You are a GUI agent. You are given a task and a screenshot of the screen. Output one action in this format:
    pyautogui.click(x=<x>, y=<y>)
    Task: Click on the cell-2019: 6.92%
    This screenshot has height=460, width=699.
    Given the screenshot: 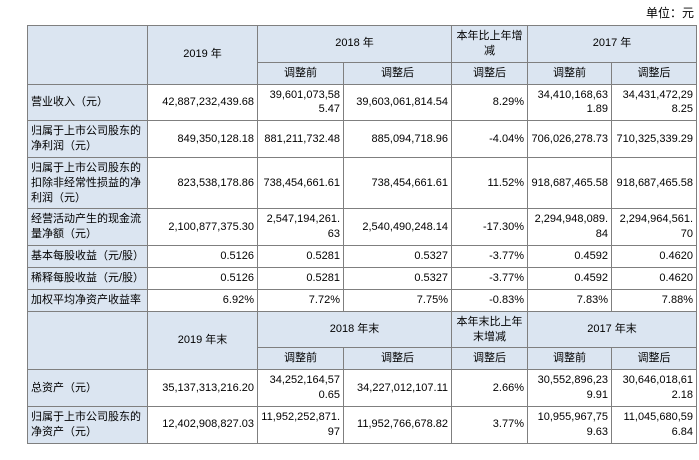 What is the action you would take?
    pyautogui.click(x=202, y=300)
    